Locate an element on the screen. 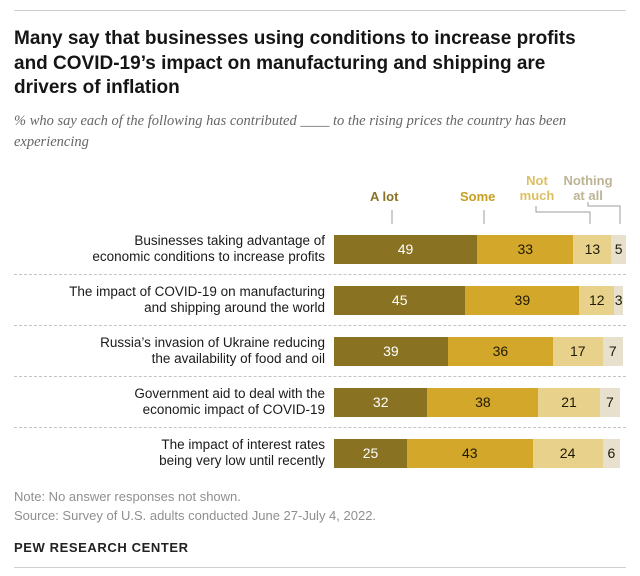 The height and width of the screenshot is (576, 640). bar-segment-a-lot: 32 is located at coordinates (381, 402).